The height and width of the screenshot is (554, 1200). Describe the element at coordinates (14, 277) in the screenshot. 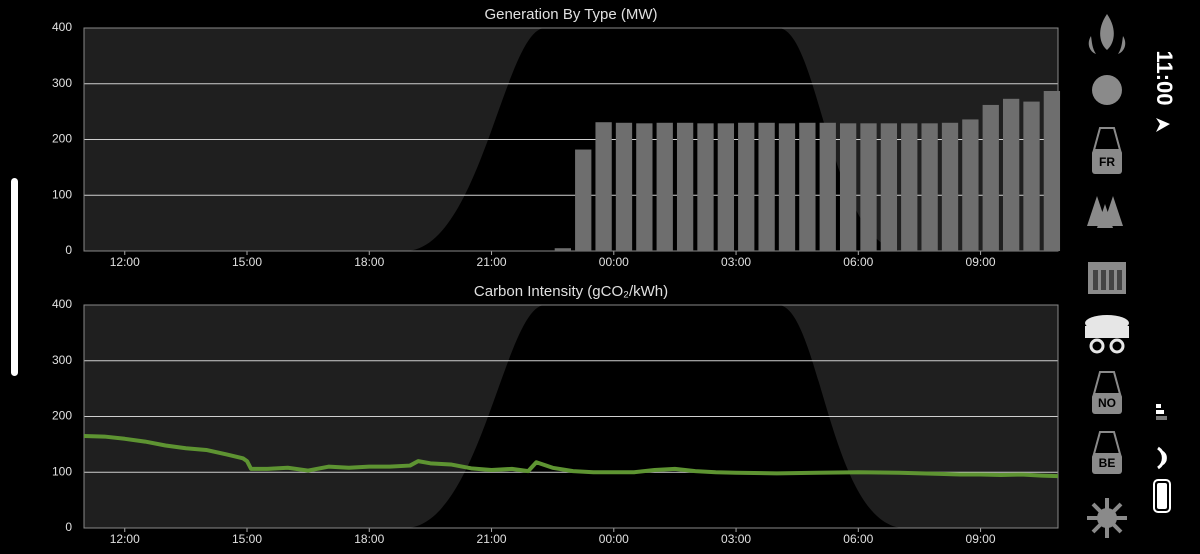

I see `home-indicator` at that location.